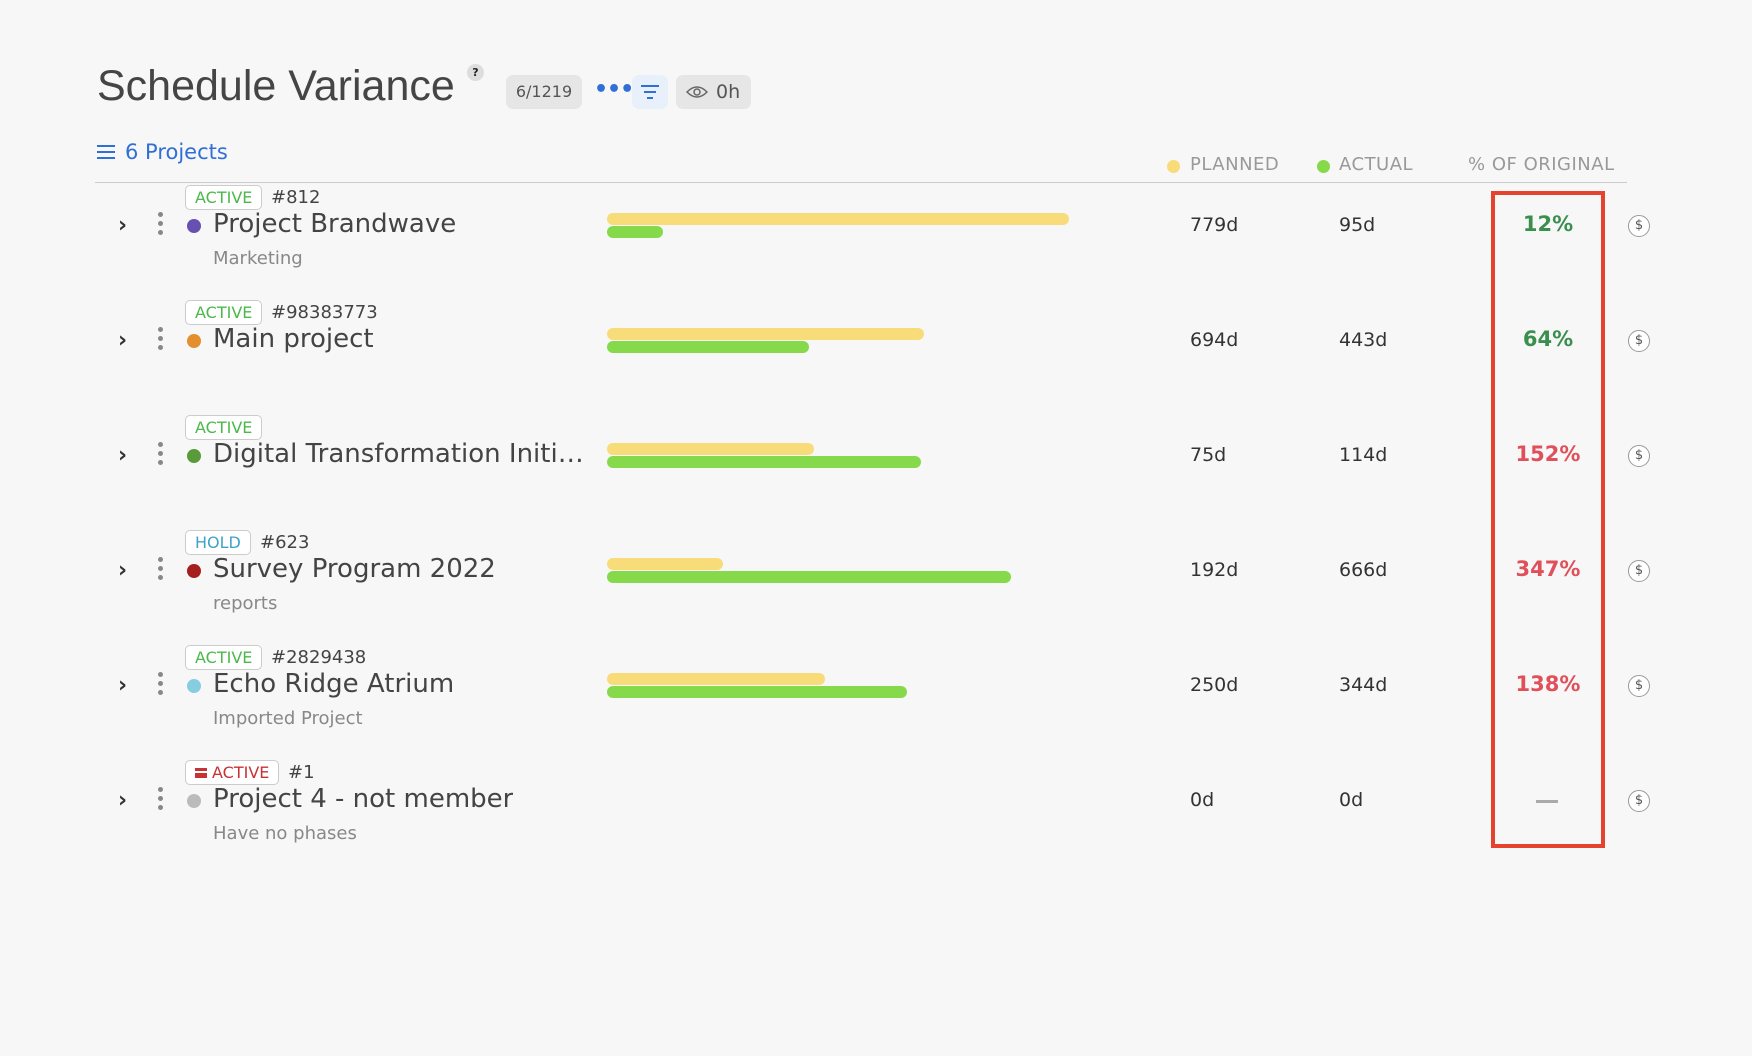  Describe the element at coordinates (1376, 164) in the screenshot. I see `actual-column-header: ACTUAL` at that location.